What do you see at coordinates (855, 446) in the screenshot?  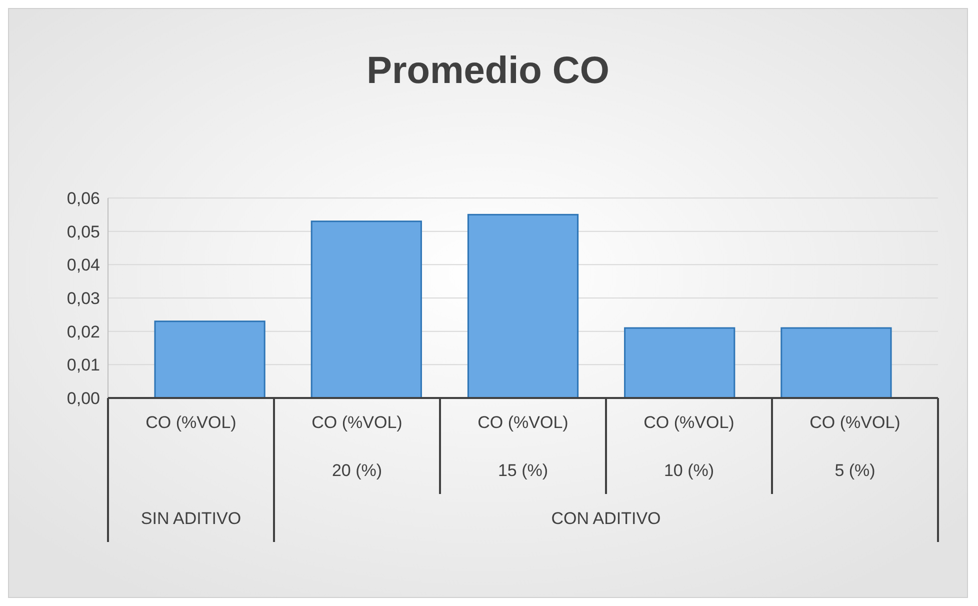 I see `category-label: CO (%VOL) 5 (%)` at bounding box center [855, 446].